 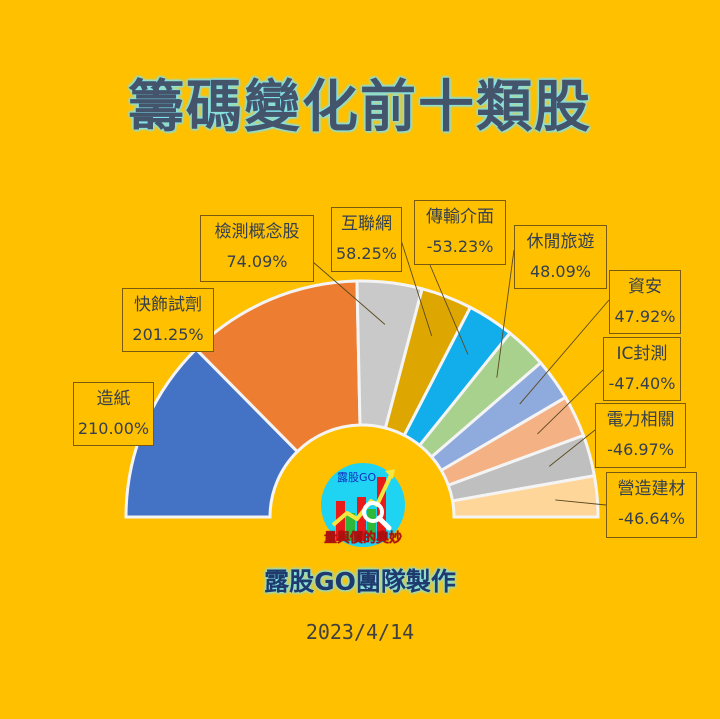 I want to click on label-paper: 造紙 210.00%, so click(x=113, y=414).